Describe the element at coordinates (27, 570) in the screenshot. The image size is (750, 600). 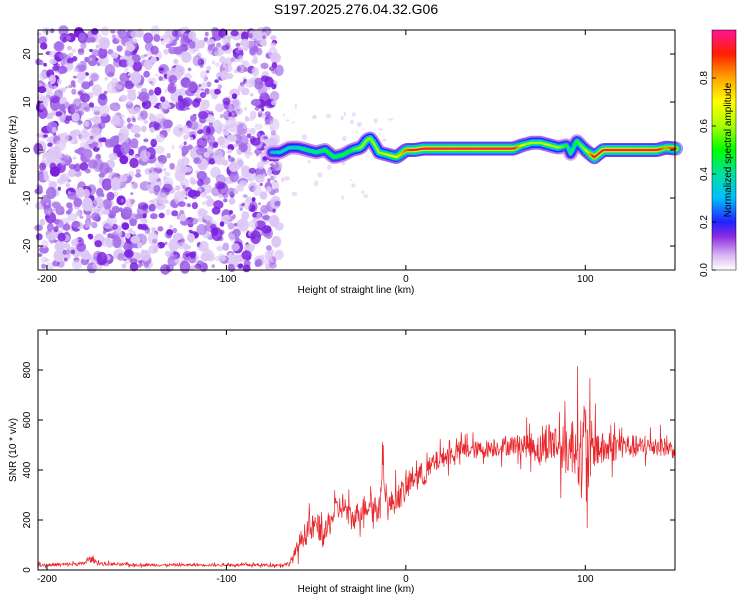
I see `snr-y-tick-label: 0` at that location.